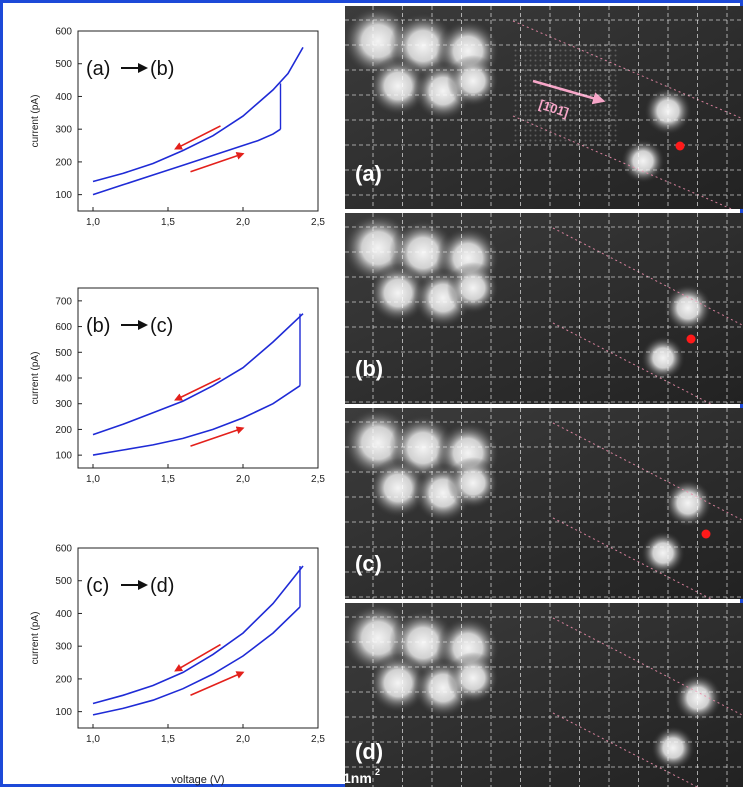 This screenshot has width=743, height=790. Describe the element at coordinates (569, 92) in the screenshot. I see `lattice-direction-arrow-icon` at that location.